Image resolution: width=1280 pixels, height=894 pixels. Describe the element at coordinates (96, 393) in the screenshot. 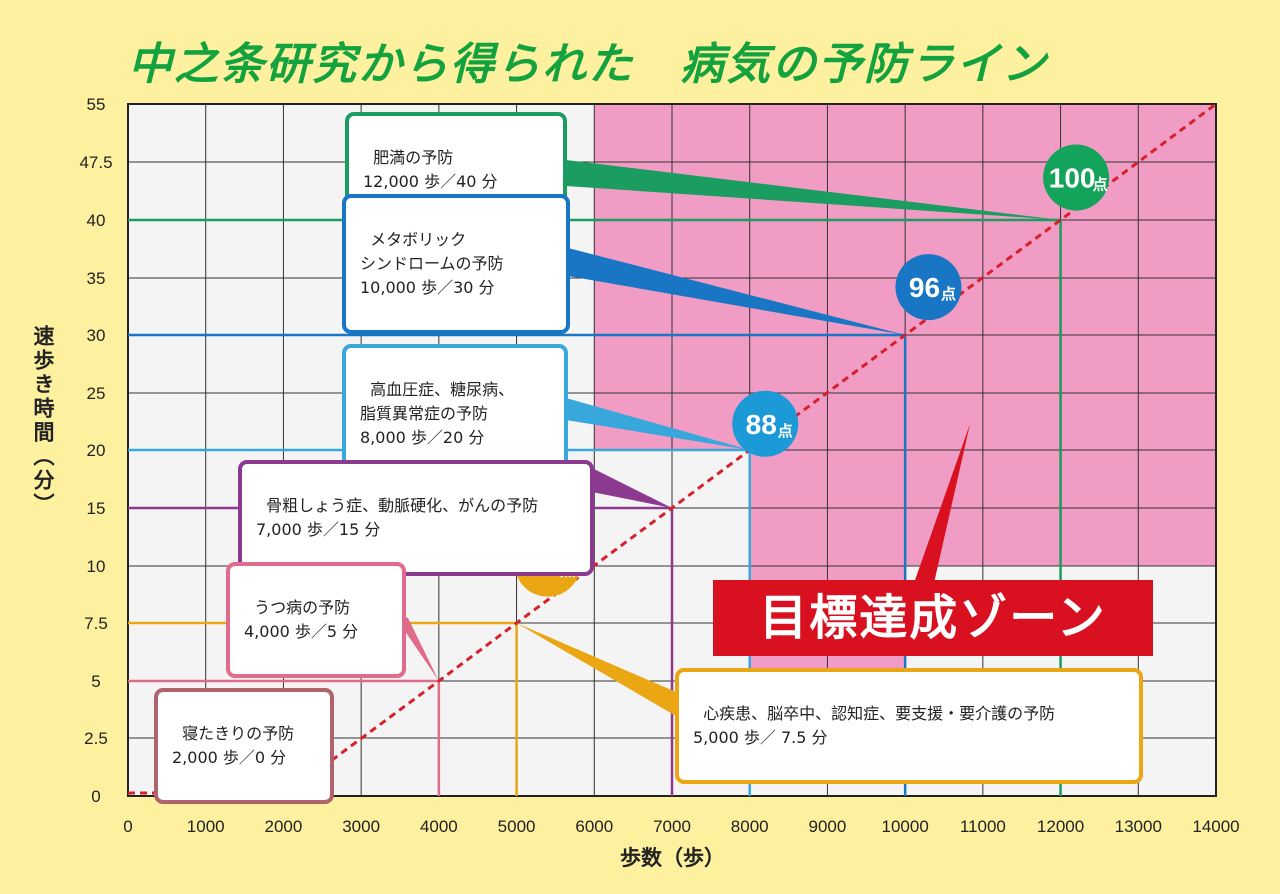

I see `y-tick-label: 25` at that location.